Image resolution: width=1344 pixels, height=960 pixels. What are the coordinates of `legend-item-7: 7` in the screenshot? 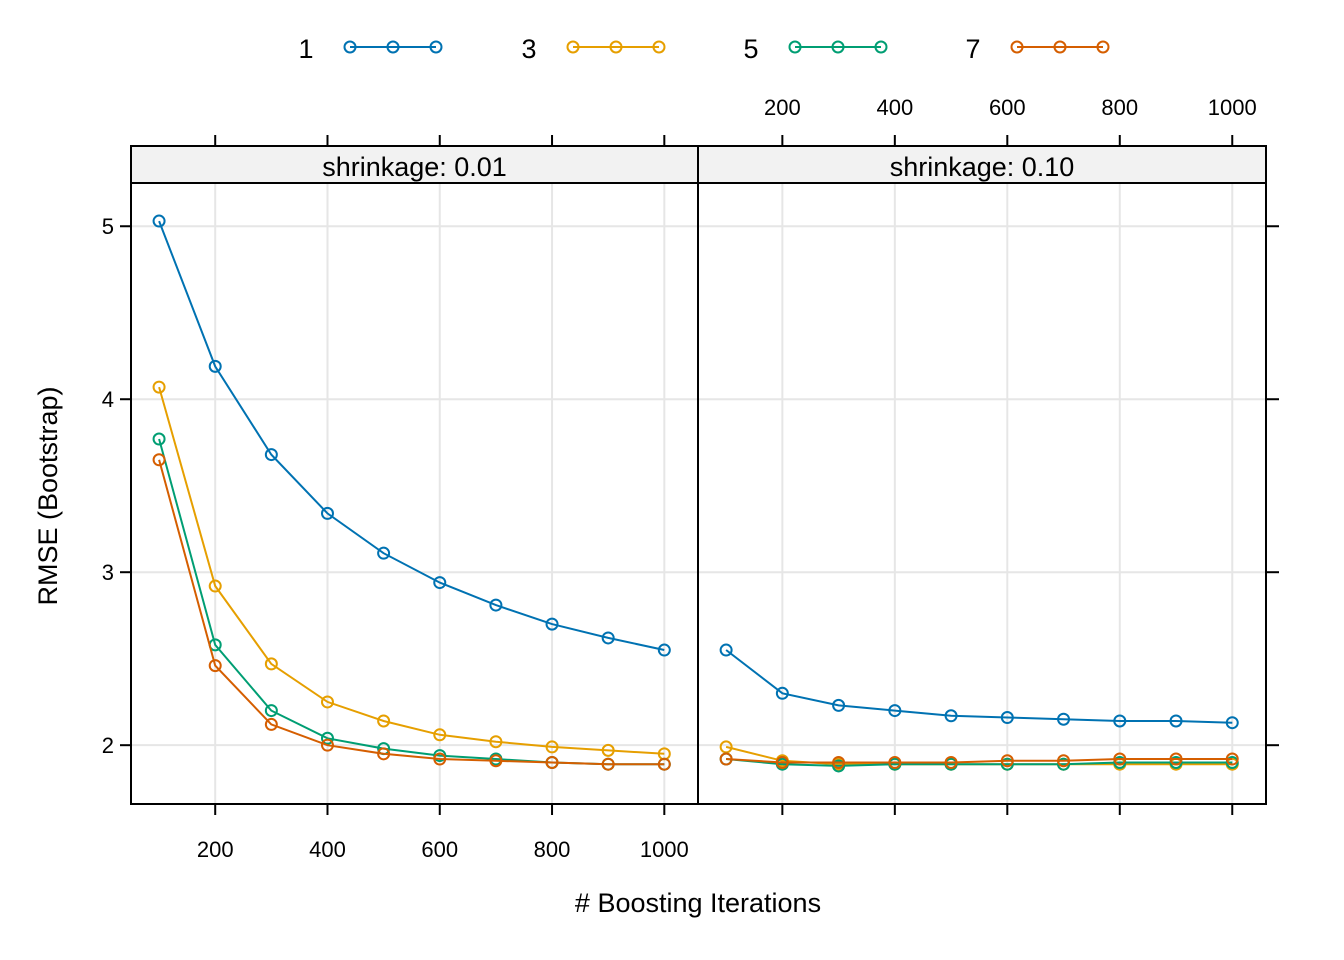 It's located at (1037, 49).